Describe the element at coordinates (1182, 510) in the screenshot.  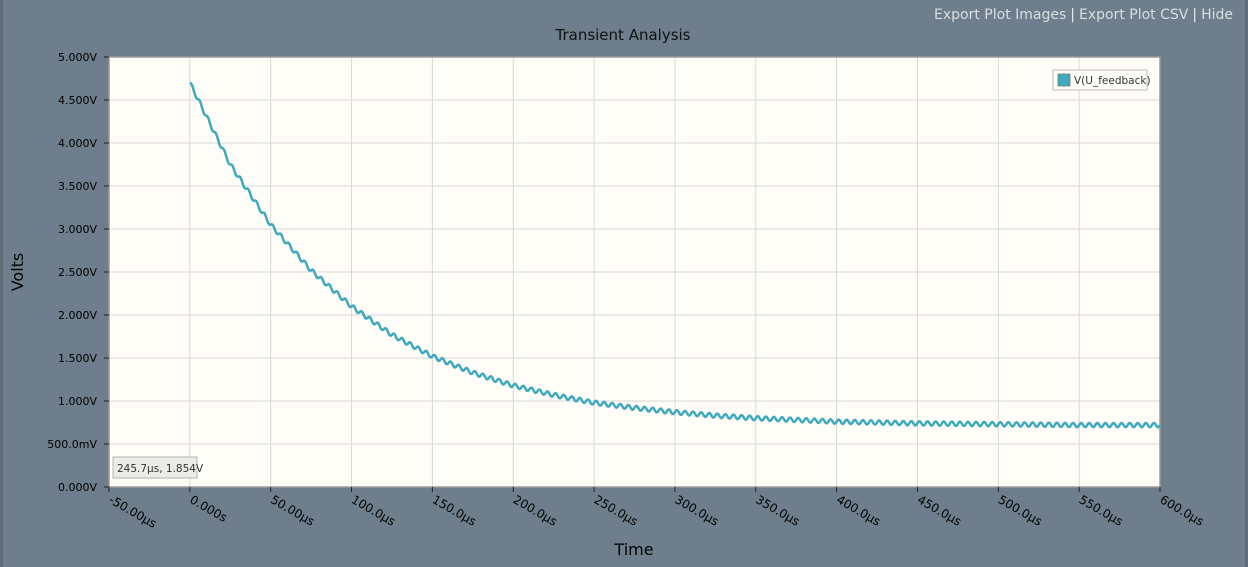
I see `x-tick-label: 600.0µs` at that location.